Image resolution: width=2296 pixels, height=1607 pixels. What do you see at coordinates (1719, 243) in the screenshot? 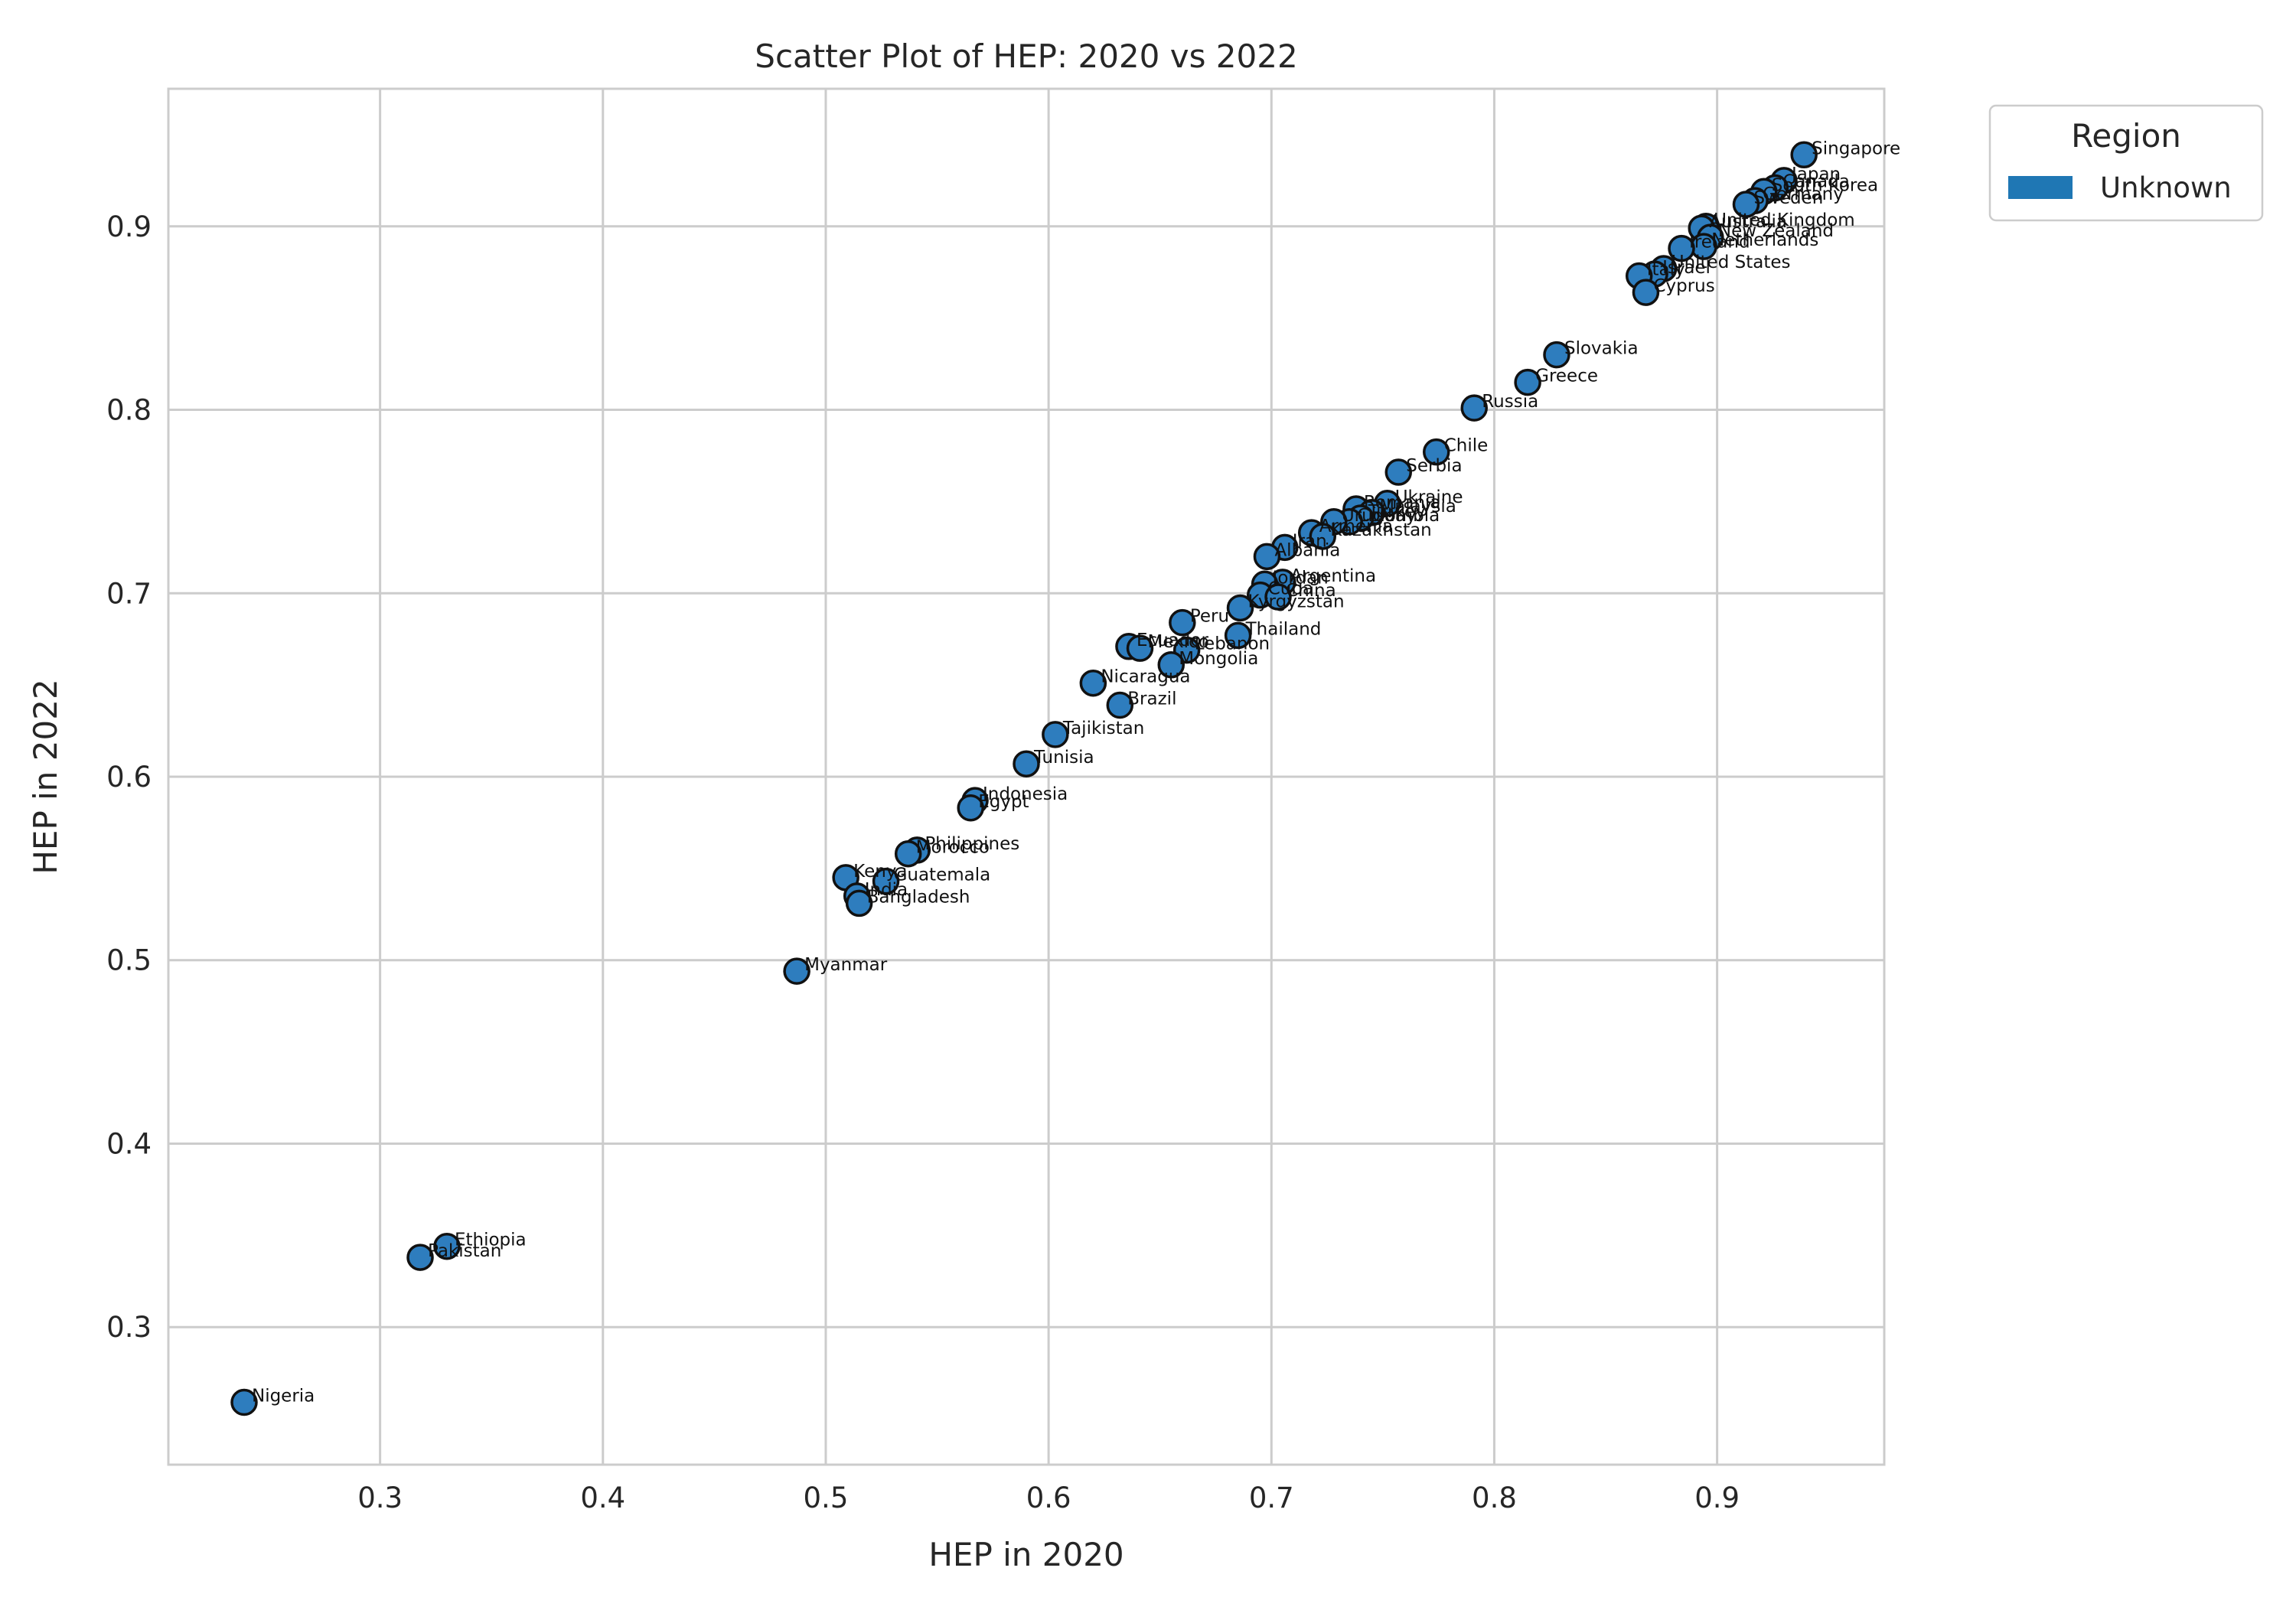
I see `point-label: Ireland` at bounding box center [1719, 243].